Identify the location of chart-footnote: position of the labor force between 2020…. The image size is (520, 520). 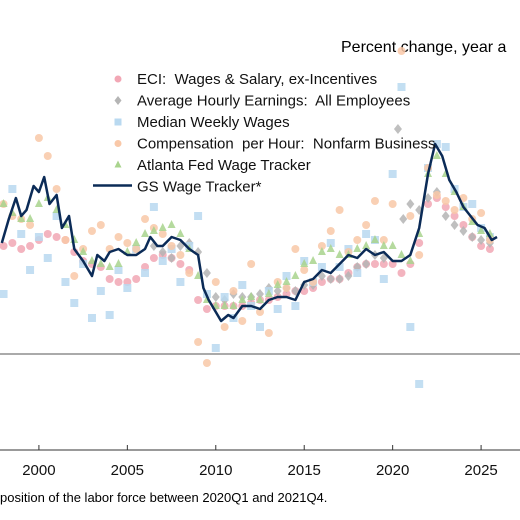
(164, 497).